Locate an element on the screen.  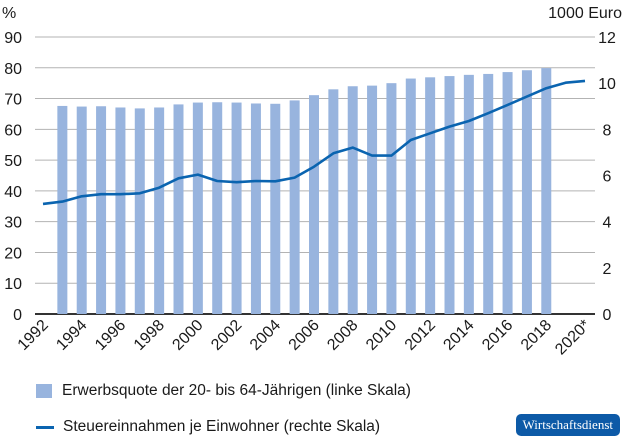
x-tick-label: 2008 is located at coordinates (342, 335).